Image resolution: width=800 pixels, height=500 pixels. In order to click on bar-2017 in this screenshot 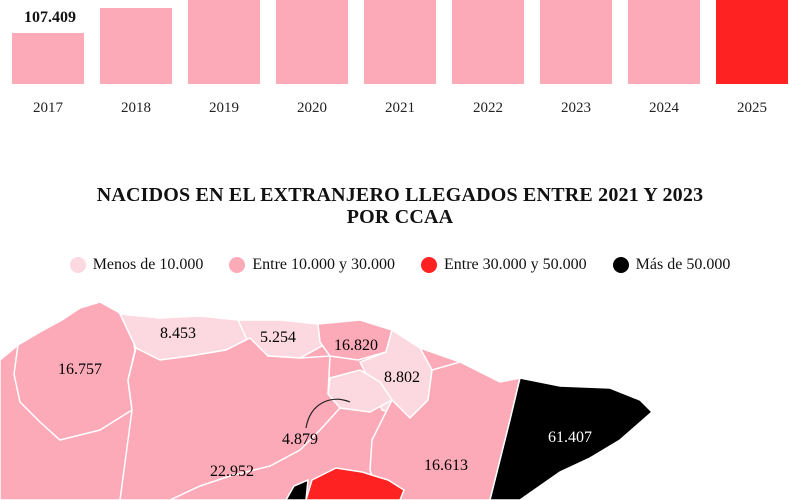, I will do `click(48, 58)`.